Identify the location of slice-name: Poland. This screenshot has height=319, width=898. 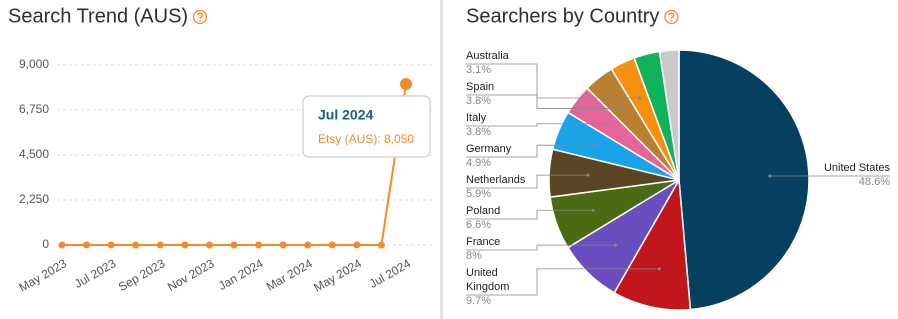
(483, 211).